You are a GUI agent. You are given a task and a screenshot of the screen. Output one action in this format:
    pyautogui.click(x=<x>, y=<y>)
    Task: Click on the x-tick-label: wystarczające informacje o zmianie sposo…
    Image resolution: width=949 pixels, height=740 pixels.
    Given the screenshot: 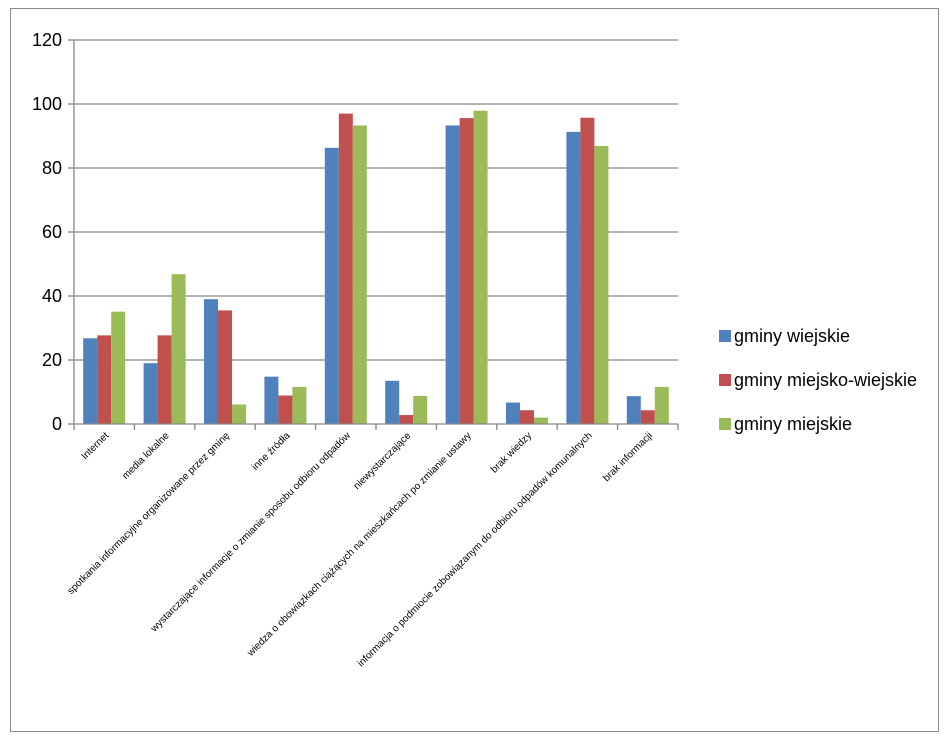 What is the action you would take?
    pyautogui.click(x=250, y=532)
    